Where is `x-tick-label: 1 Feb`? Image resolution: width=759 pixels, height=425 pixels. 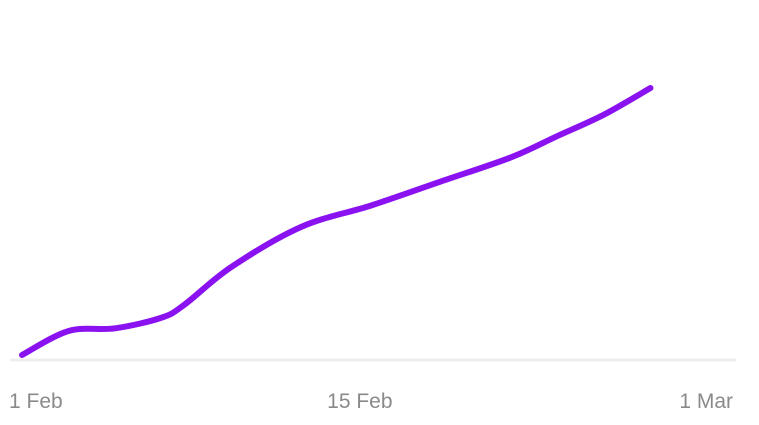
x-tick-label: 1 Feb is located at coordinates (36, 401).